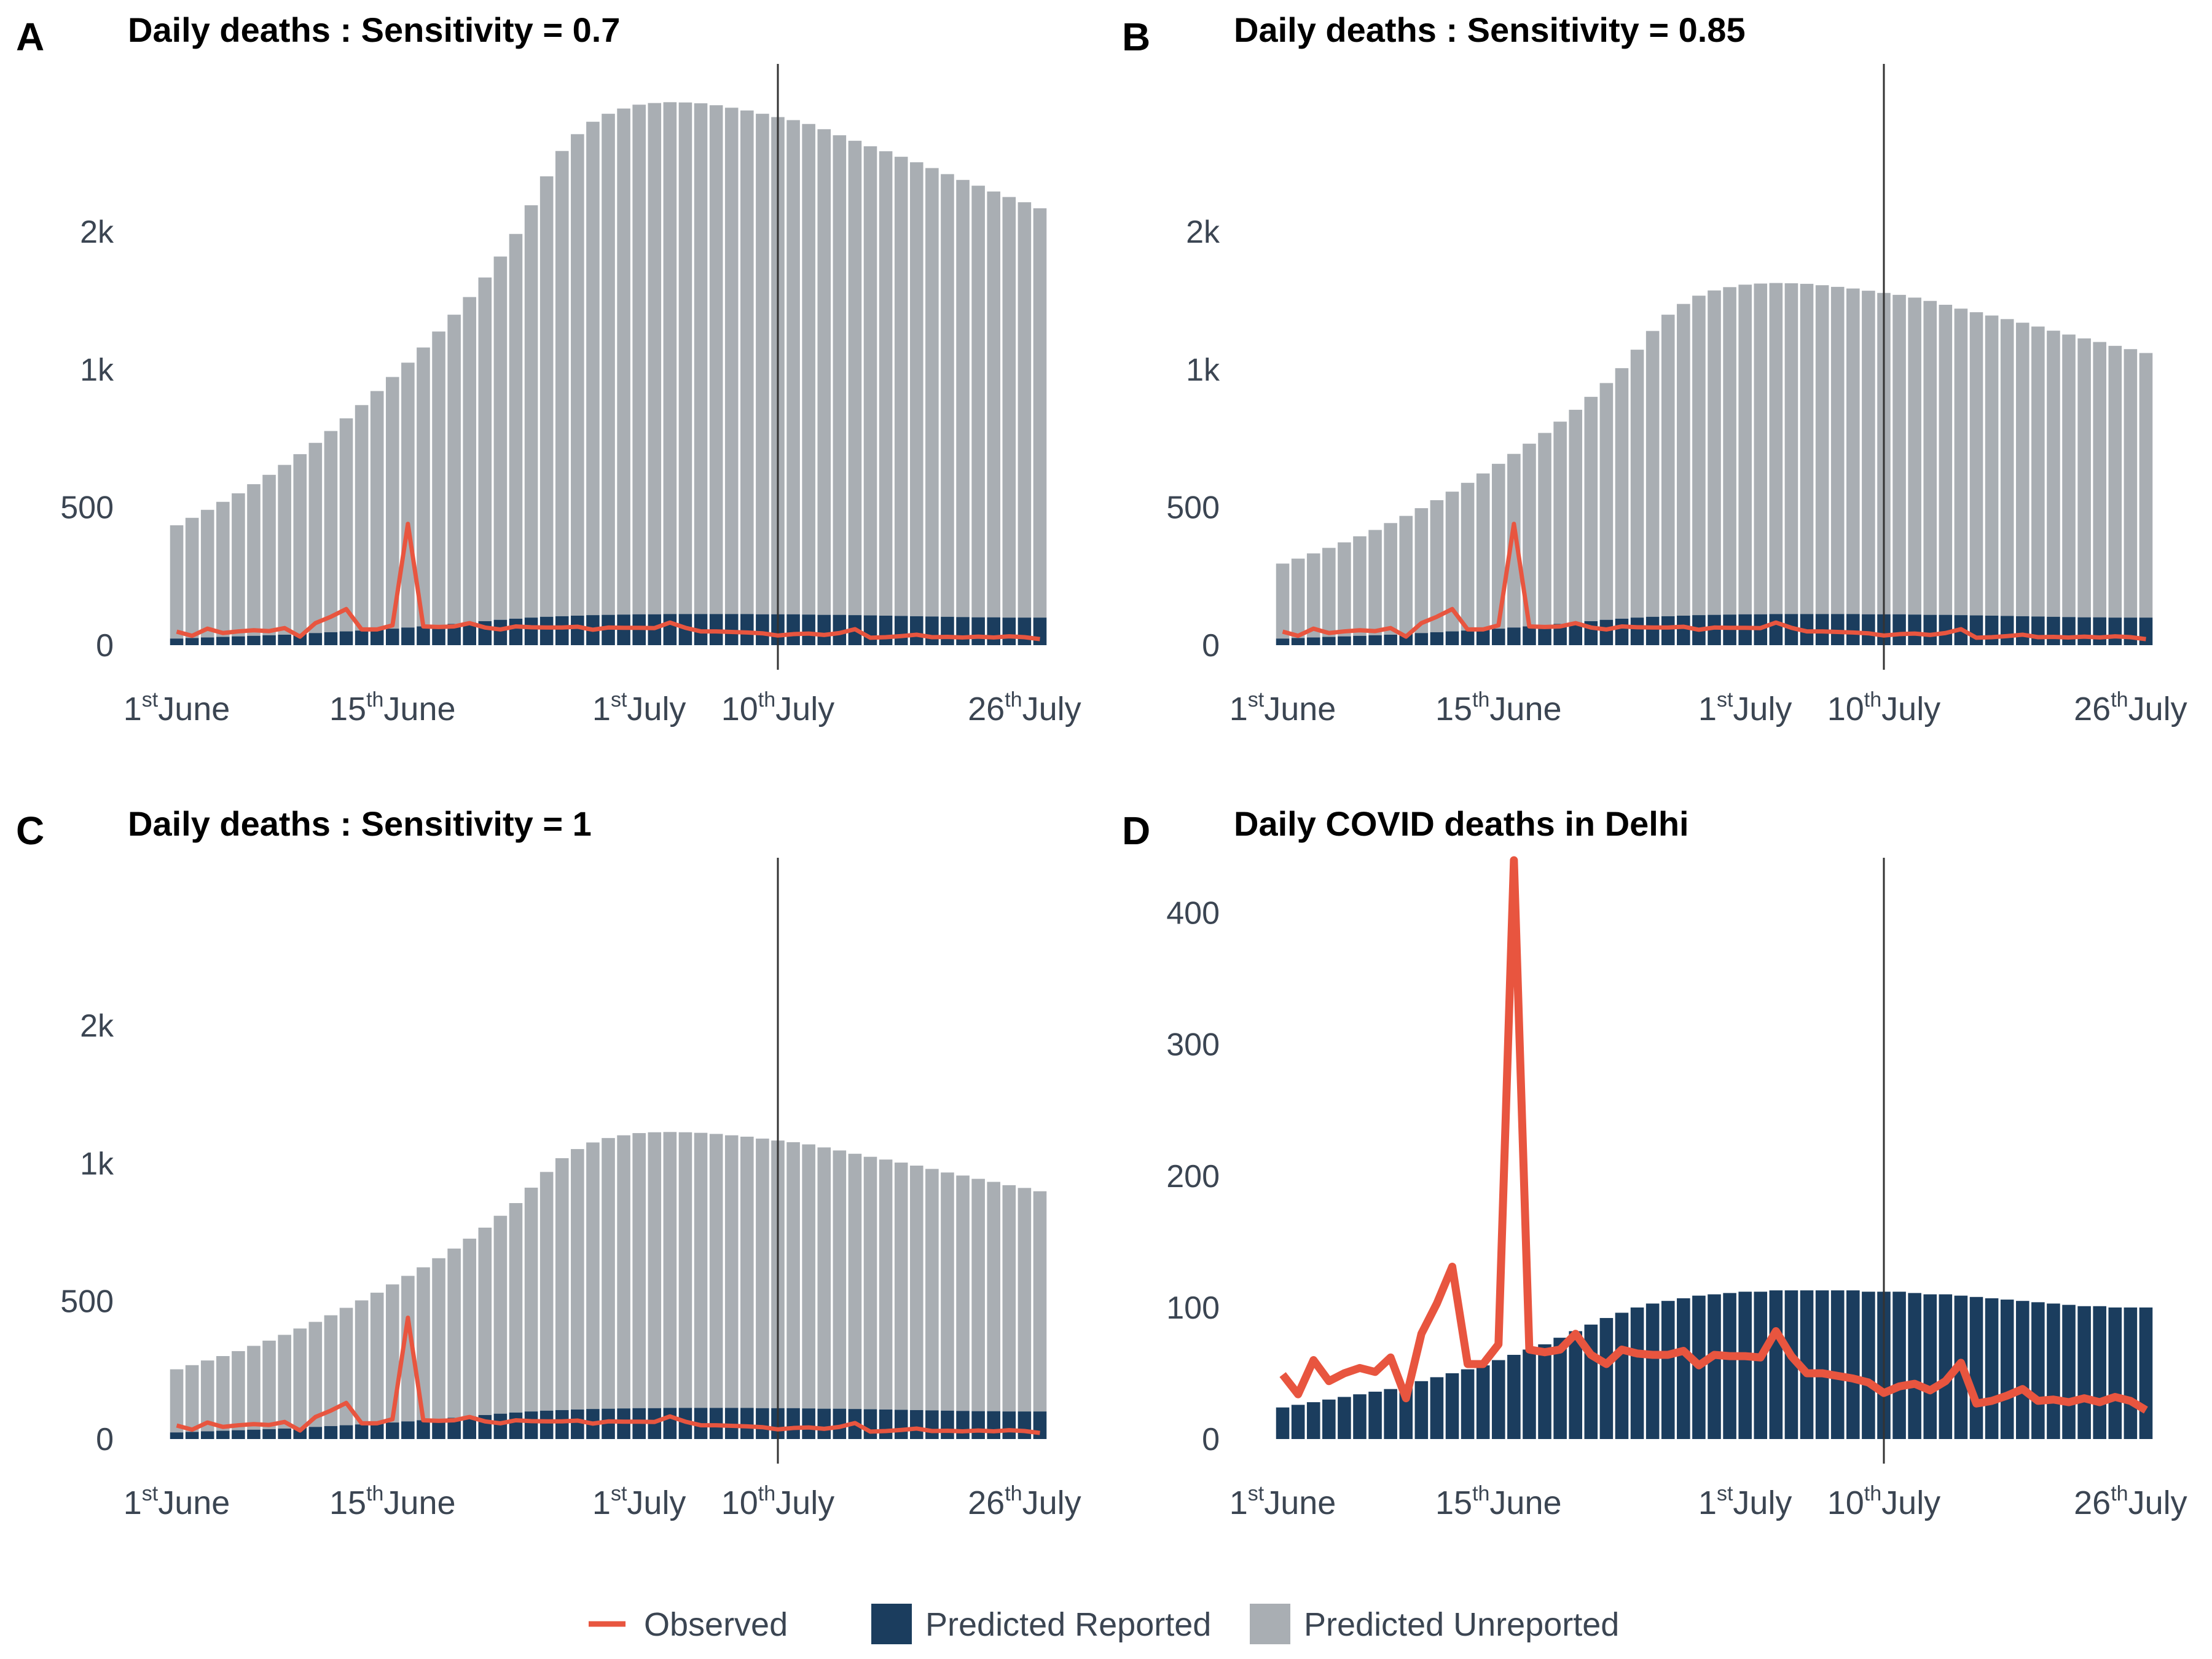 This screenshot has width=2212, height=1659. I want to click on y-tick-label: 1k, so click(1203, 370).